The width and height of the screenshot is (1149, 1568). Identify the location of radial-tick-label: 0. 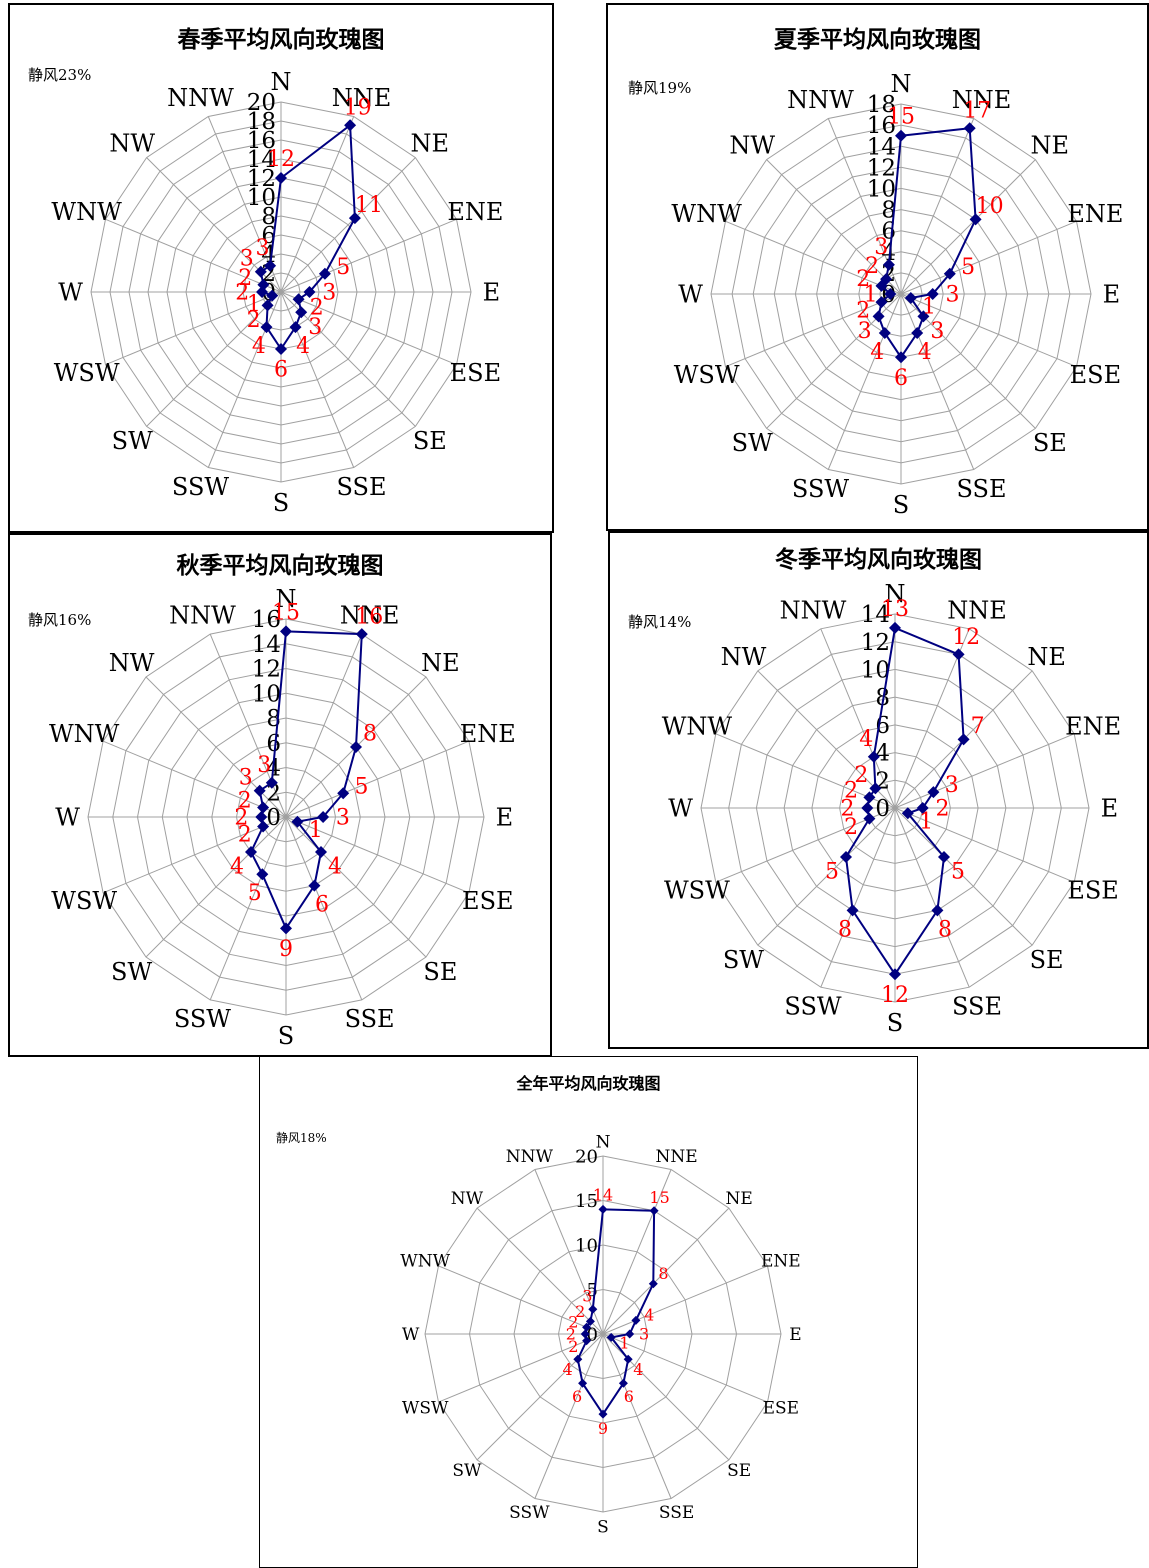
(882, 809).